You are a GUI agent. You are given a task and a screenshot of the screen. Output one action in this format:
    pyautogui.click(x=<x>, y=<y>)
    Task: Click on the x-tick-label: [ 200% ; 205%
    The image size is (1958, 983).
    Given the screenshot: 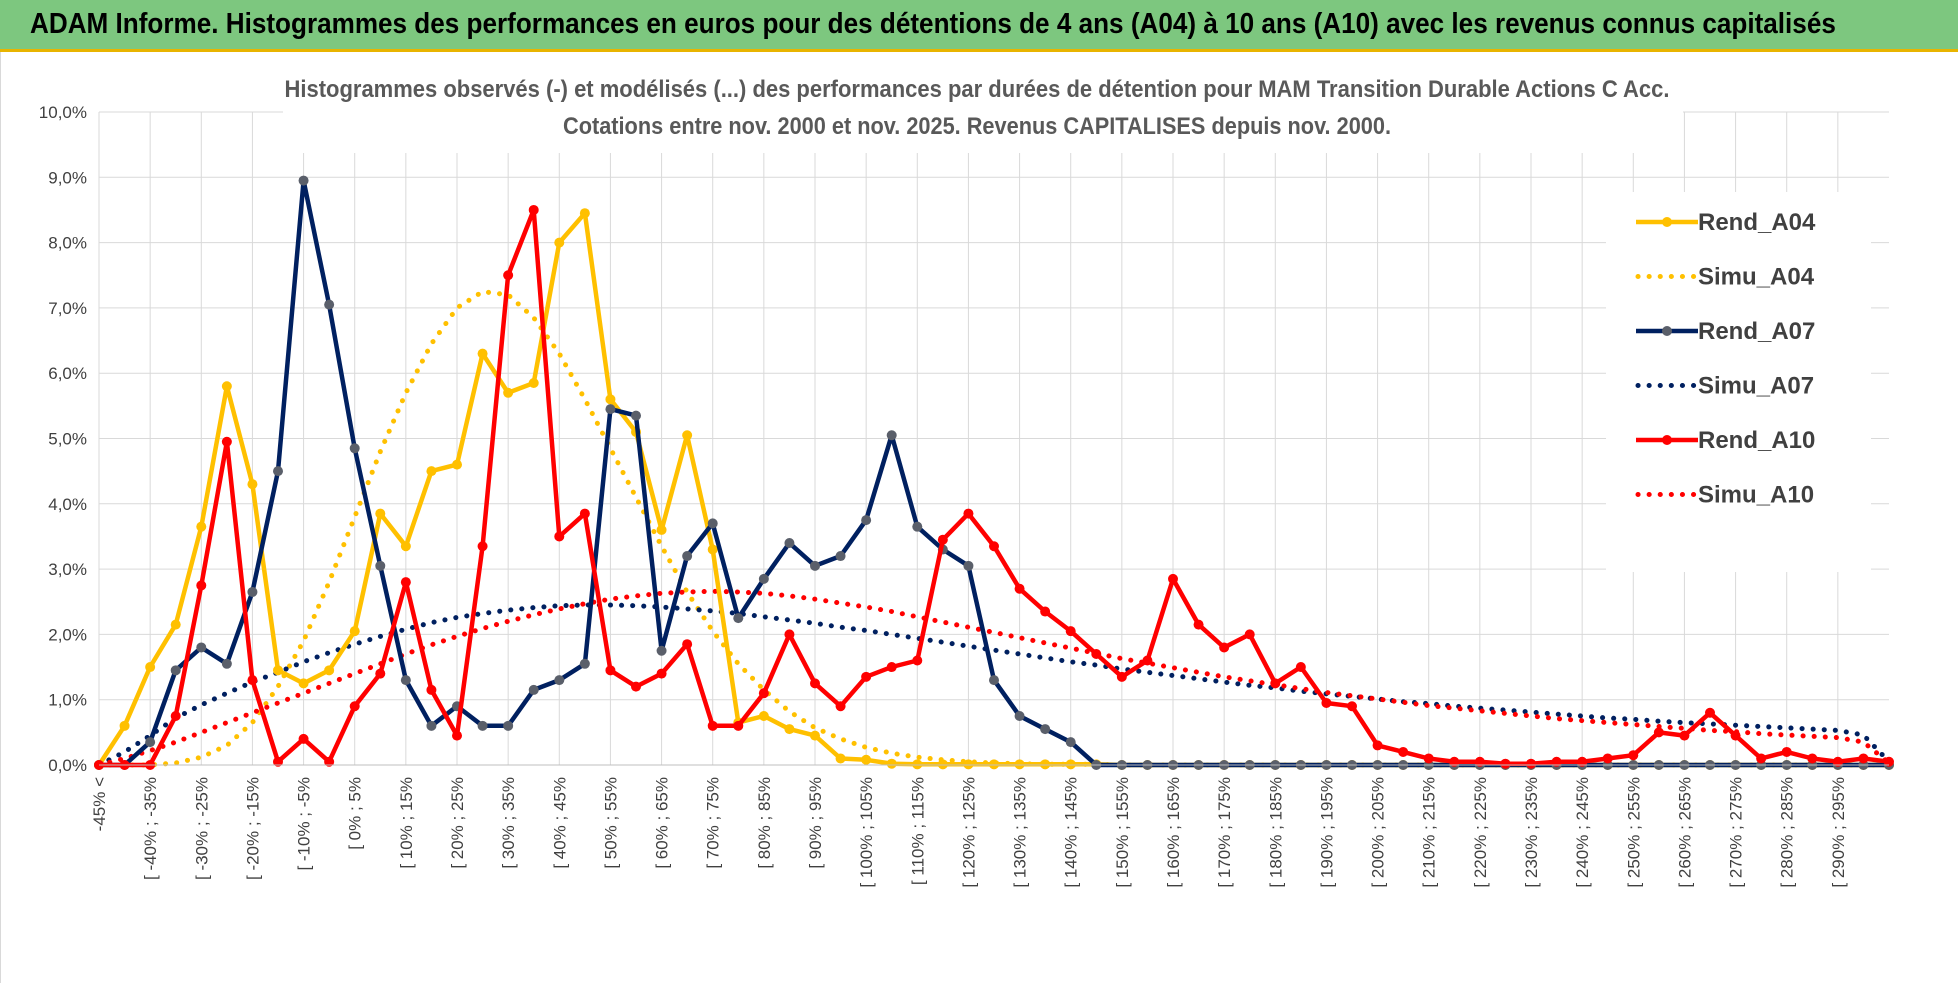 What is the action you would take?
    pyautogui.click(x=1378, y=832)
    